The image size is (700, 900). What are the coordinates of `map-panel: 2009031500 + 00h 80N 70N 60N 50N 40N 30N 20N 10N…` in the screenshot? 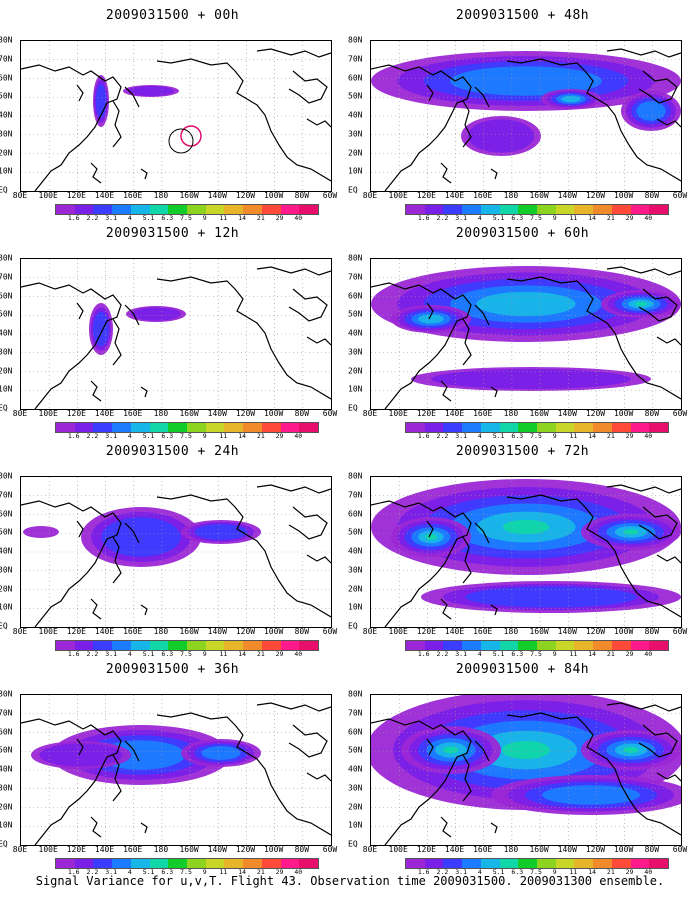 It's located at (172, 115).